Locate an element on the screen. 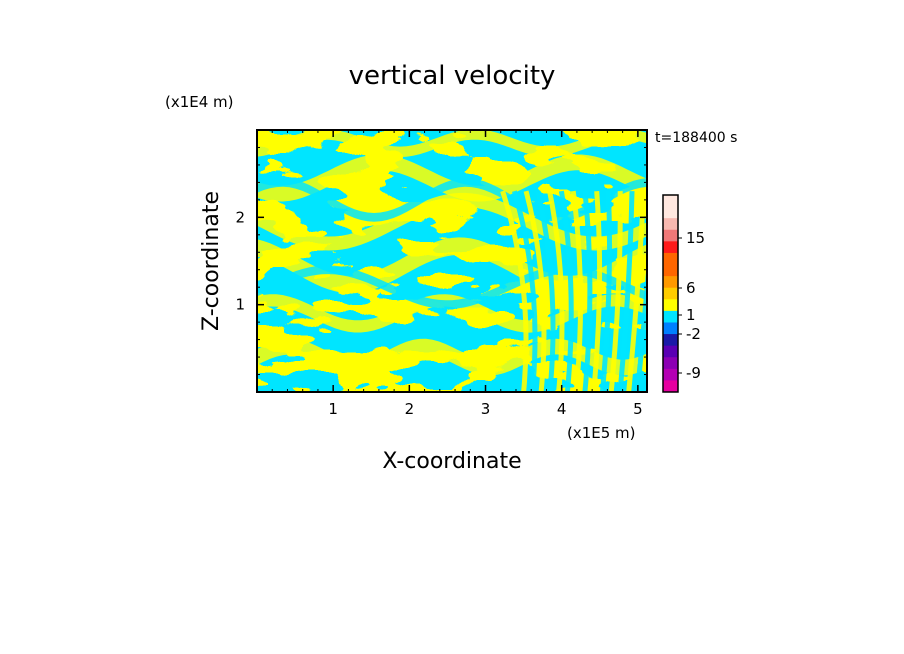 This screenshot has height=654, width=904. chart-title: vertical velocity is located at coordinates (452, 76).